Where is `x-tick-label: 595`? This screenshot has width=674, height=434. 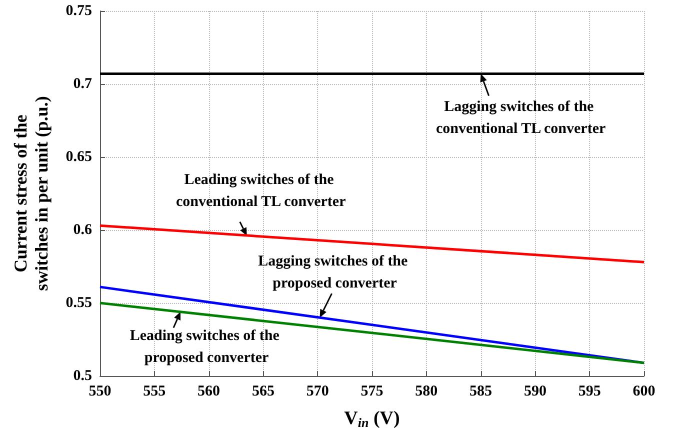
x-tick-label: 595 is located at coordinates (589, 392).